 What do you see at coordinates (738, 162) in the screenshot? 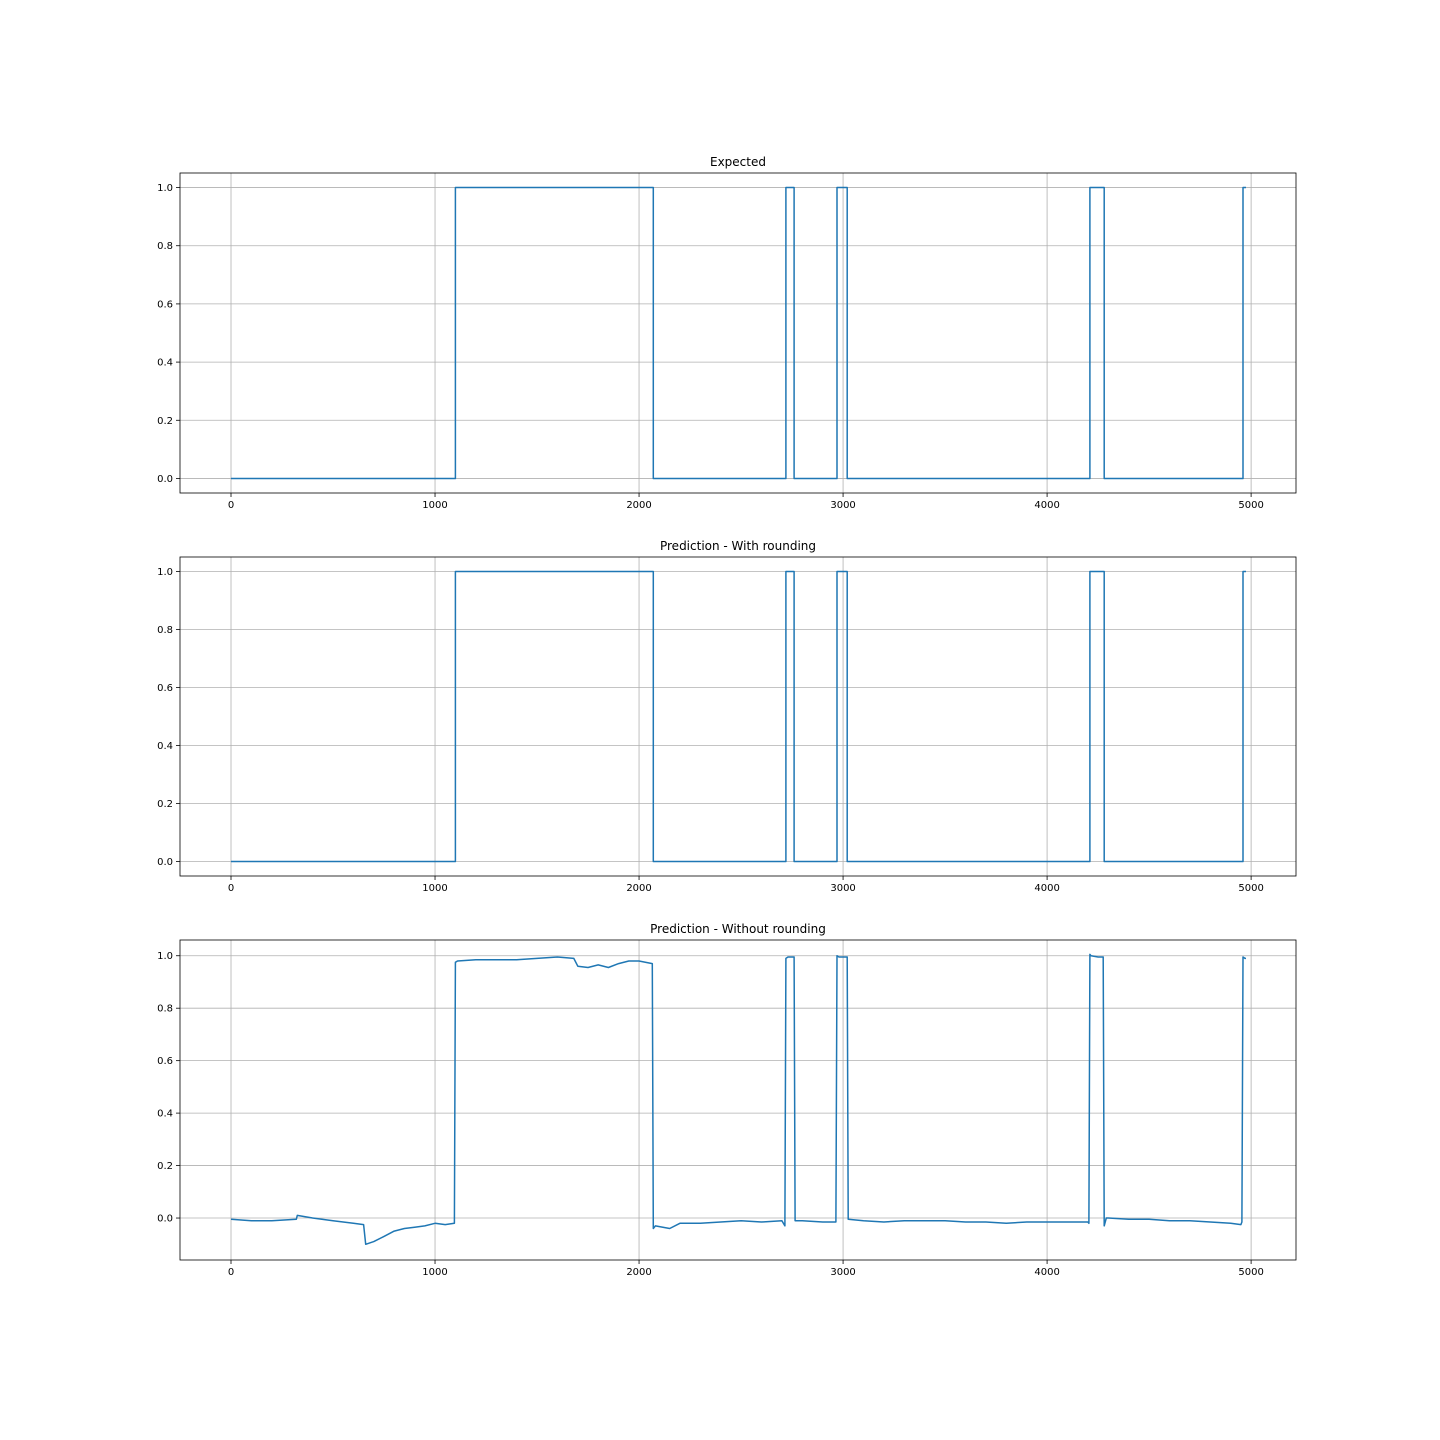
I see `subplot-title: Expected` at bounding box center [738, 162].